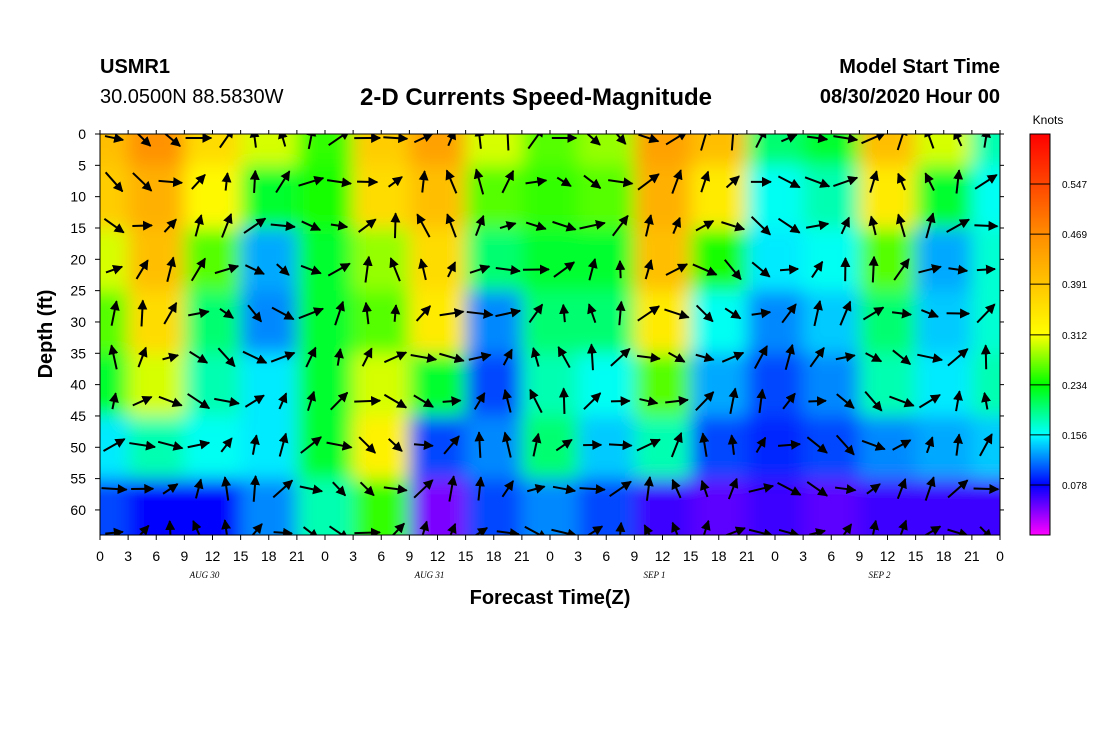 The image size is (1100, 750). What do you see at coordinates (46, 334) in the screenshot?
I see `y-axis-label: Depth (ft)` at bounding box center [46, 334].